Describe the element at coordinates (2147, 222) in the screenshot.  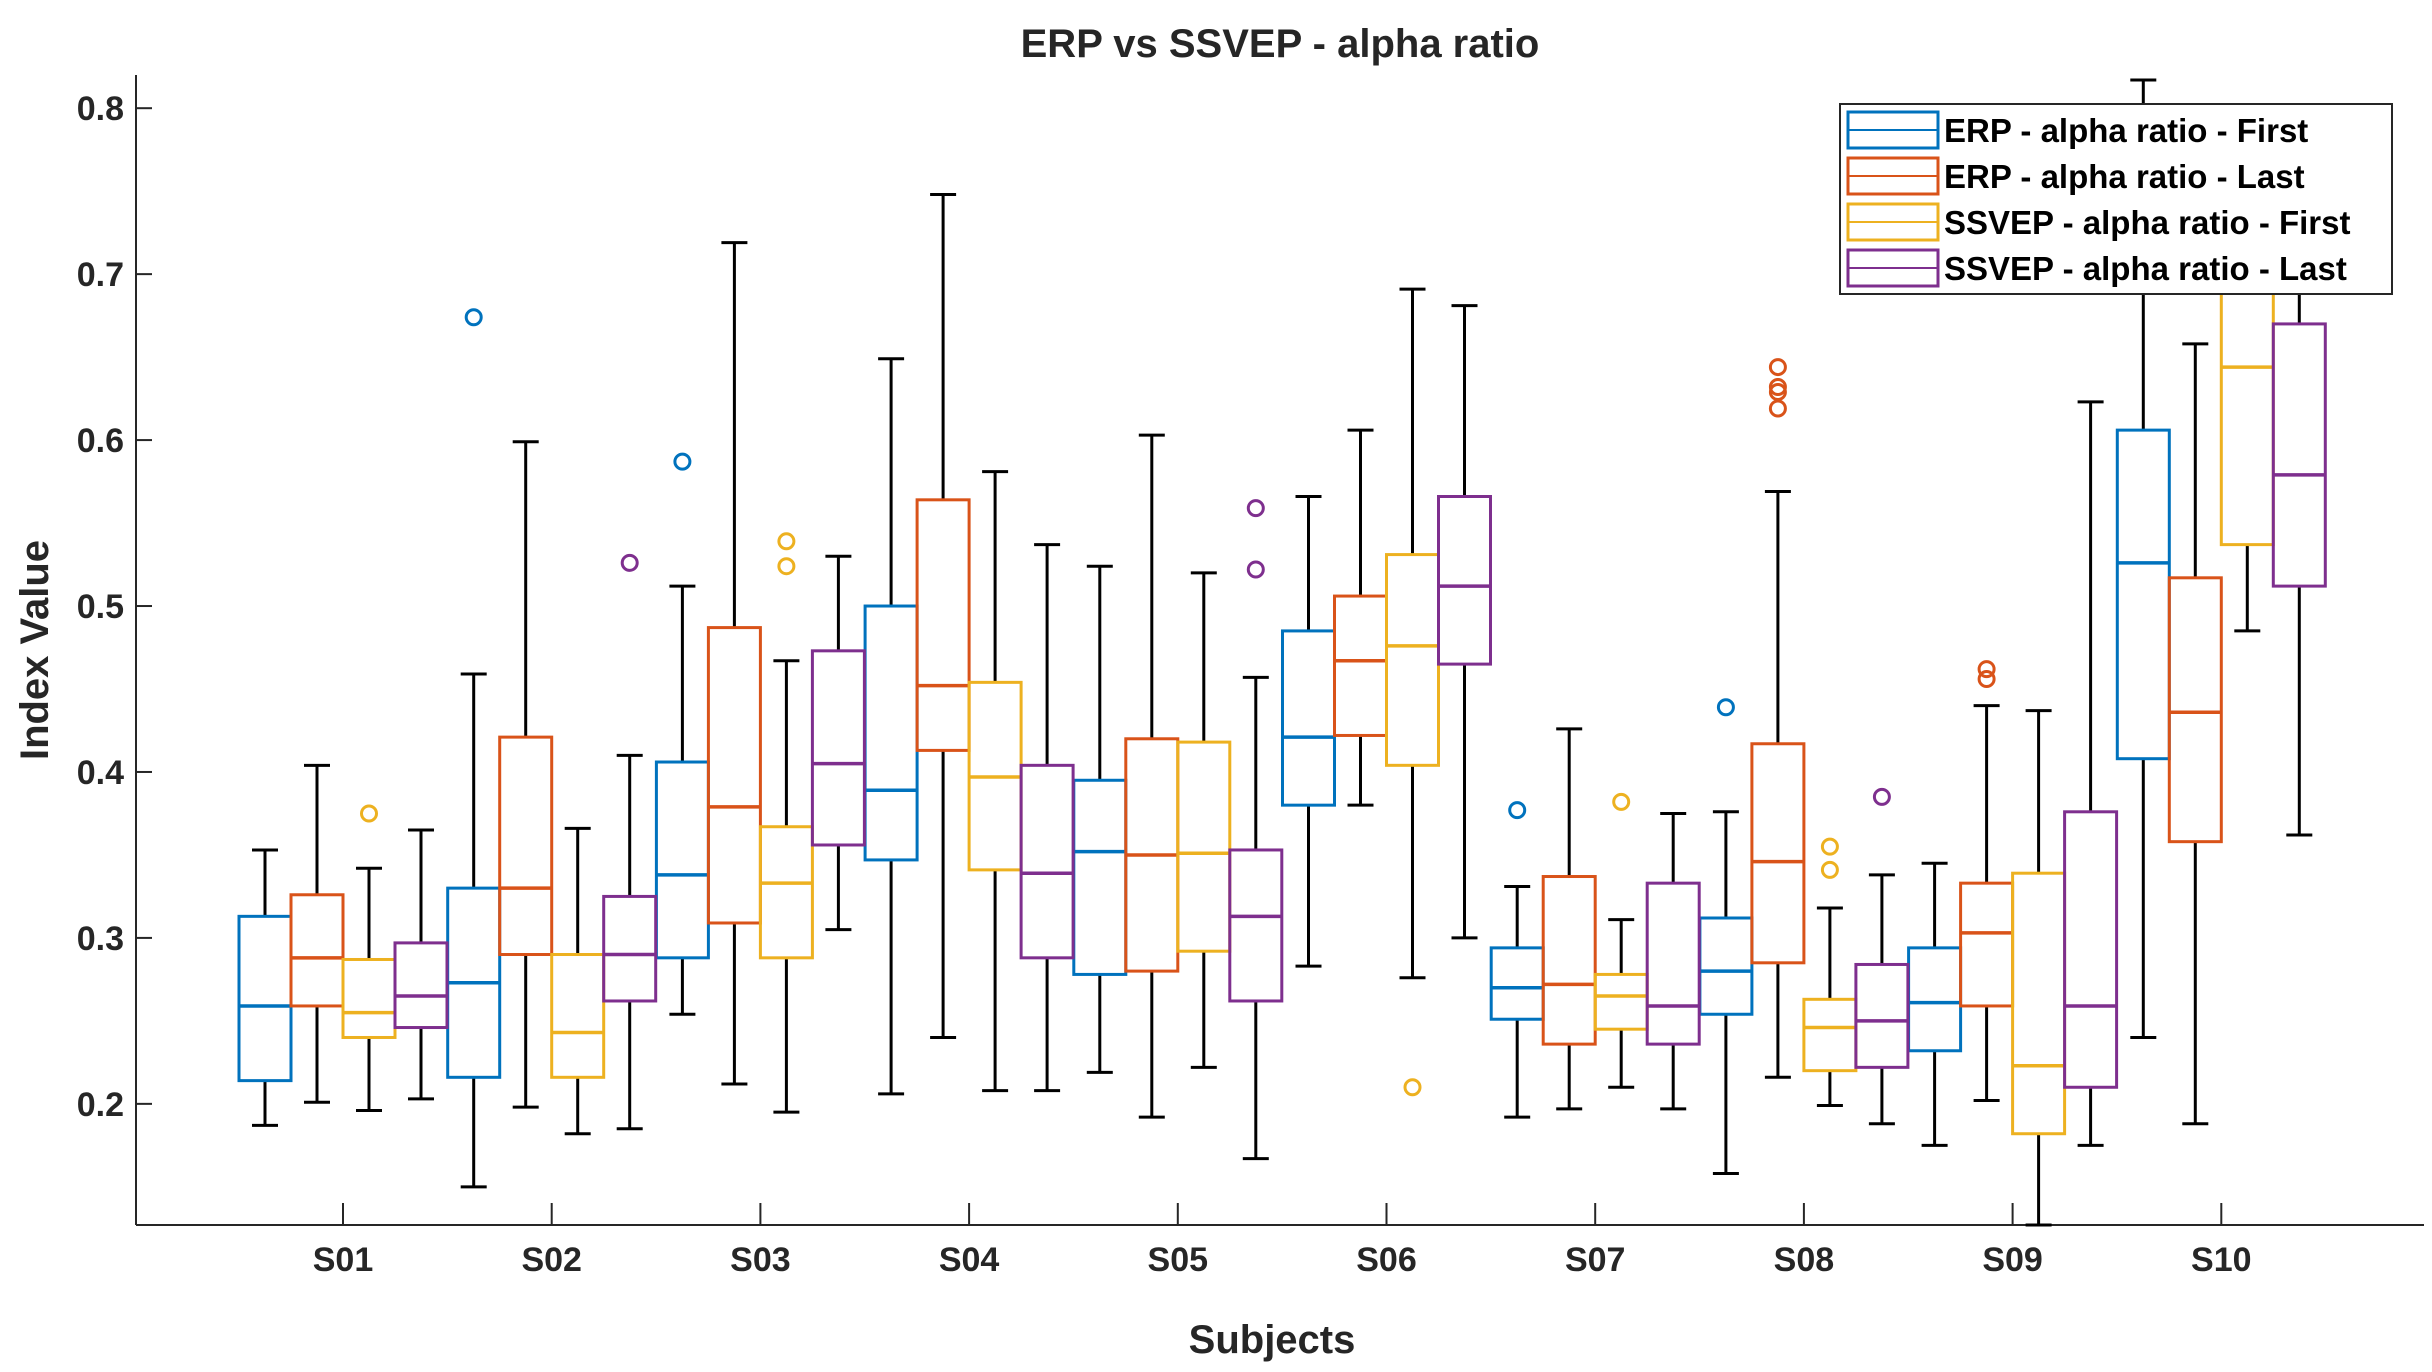
I see `legend-entry: SSVEP - alpha ratio - First` at that location.